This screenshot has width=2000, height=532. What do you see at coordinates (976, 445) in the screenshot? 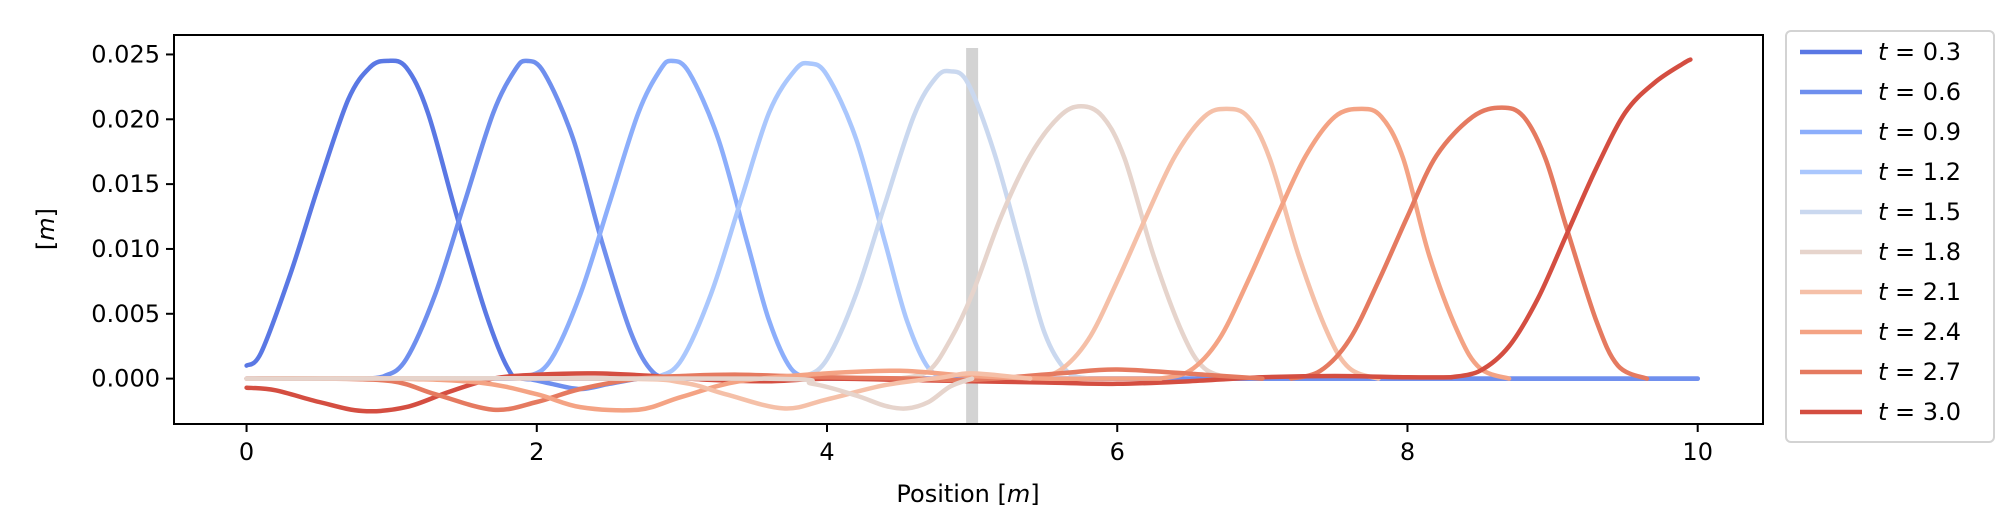
I see `x-axis: 0 2 4 6 8 10` at bounding box center [976, 445].